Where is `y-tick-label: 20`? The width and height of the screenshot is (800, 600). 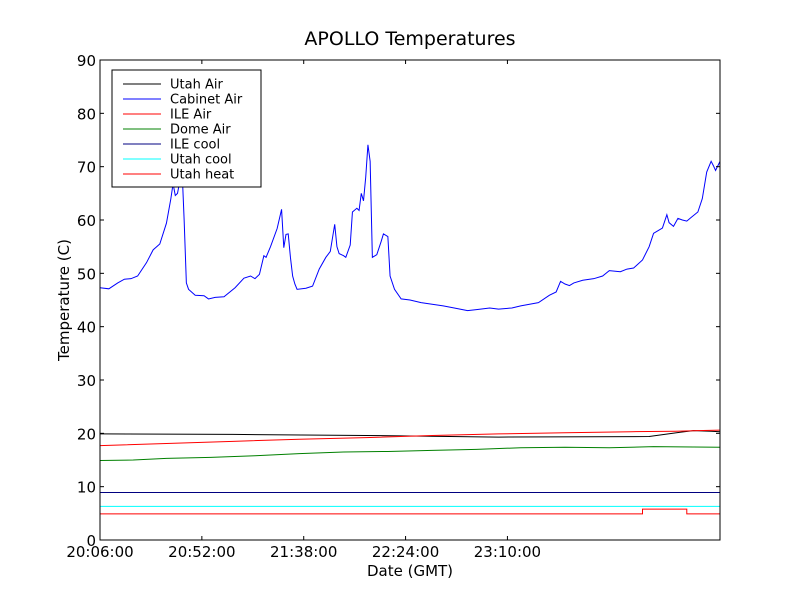 y-tick-label: 20 is located at coordinates (86, 434).